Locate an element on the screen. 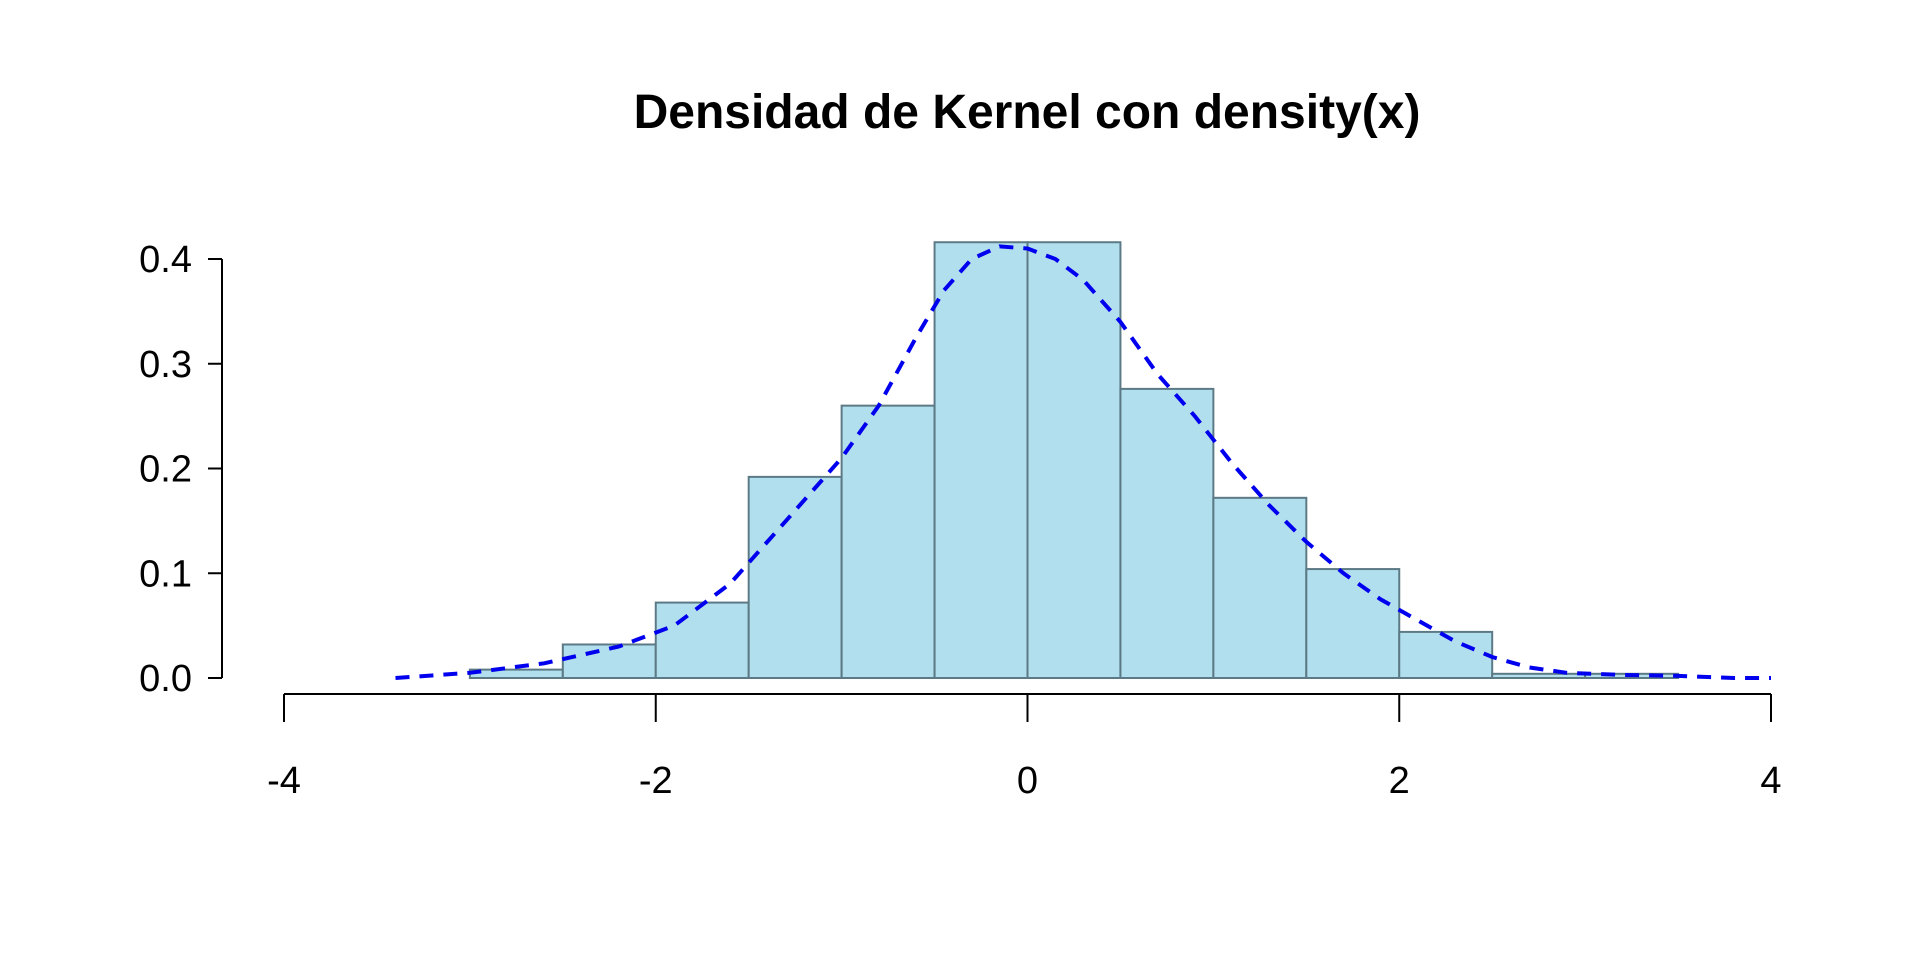 The height and width of the screenshot is (960, 1920). x-tick-label: -2 is located at coordinates (656, 781).